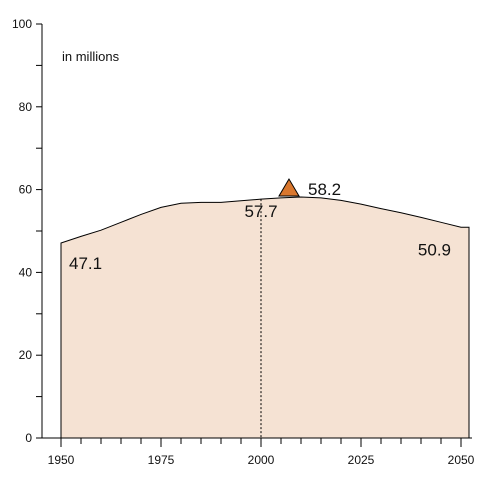  I want to click on x-tick-label: 2050, so click(461, 460).